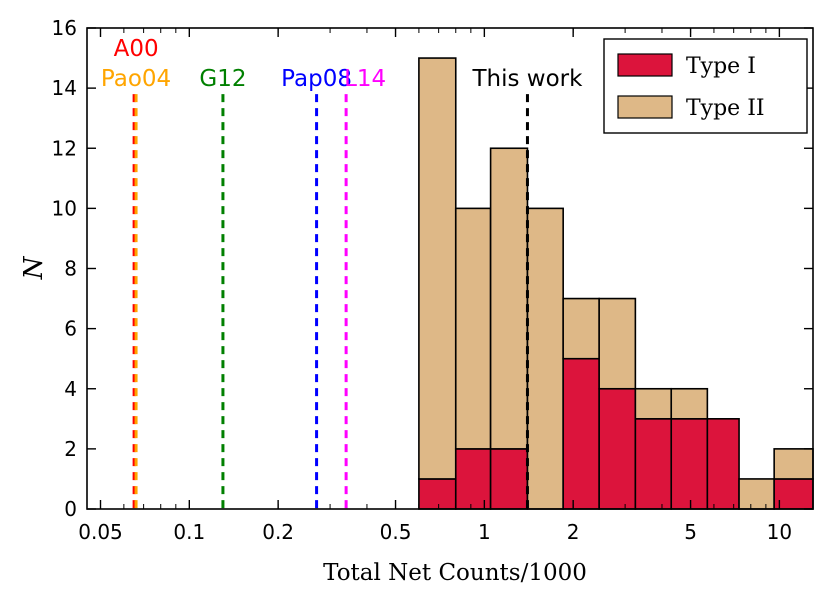 The height and width of the screenshot is (597, 830). Describe the element at coordinates (645, 107) in the screenshot. I see `legend-swatch-type-ii` at that location.